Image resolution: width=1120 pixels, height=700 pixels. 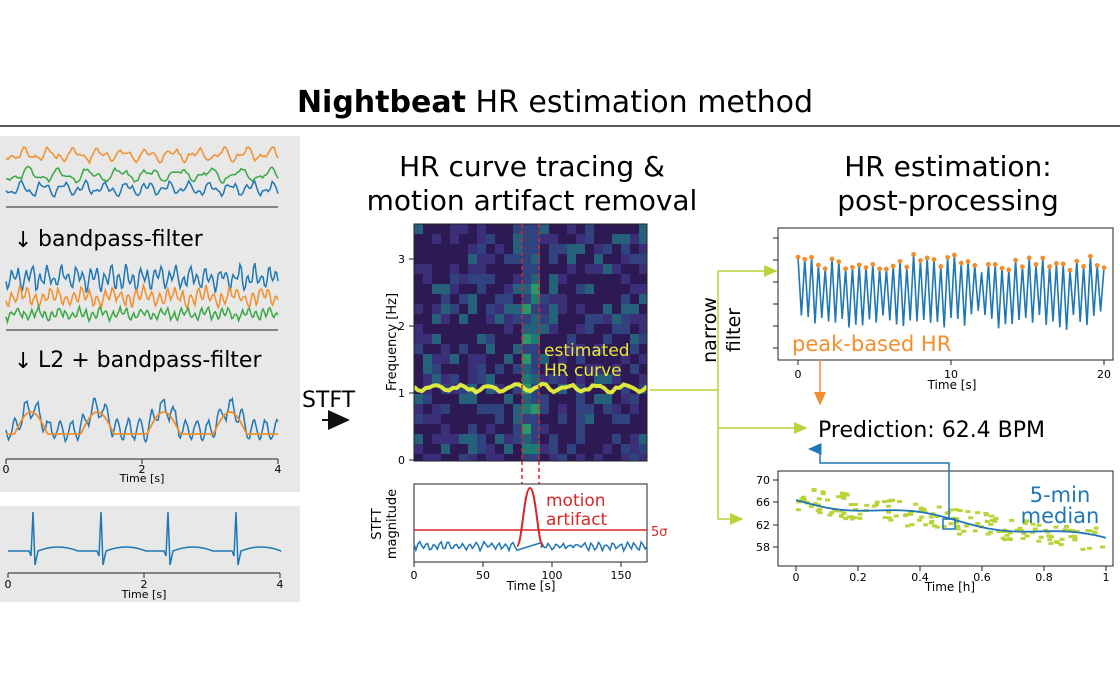 I want to click on mag-xlabel: Time [s], so click(x=531, y=586).